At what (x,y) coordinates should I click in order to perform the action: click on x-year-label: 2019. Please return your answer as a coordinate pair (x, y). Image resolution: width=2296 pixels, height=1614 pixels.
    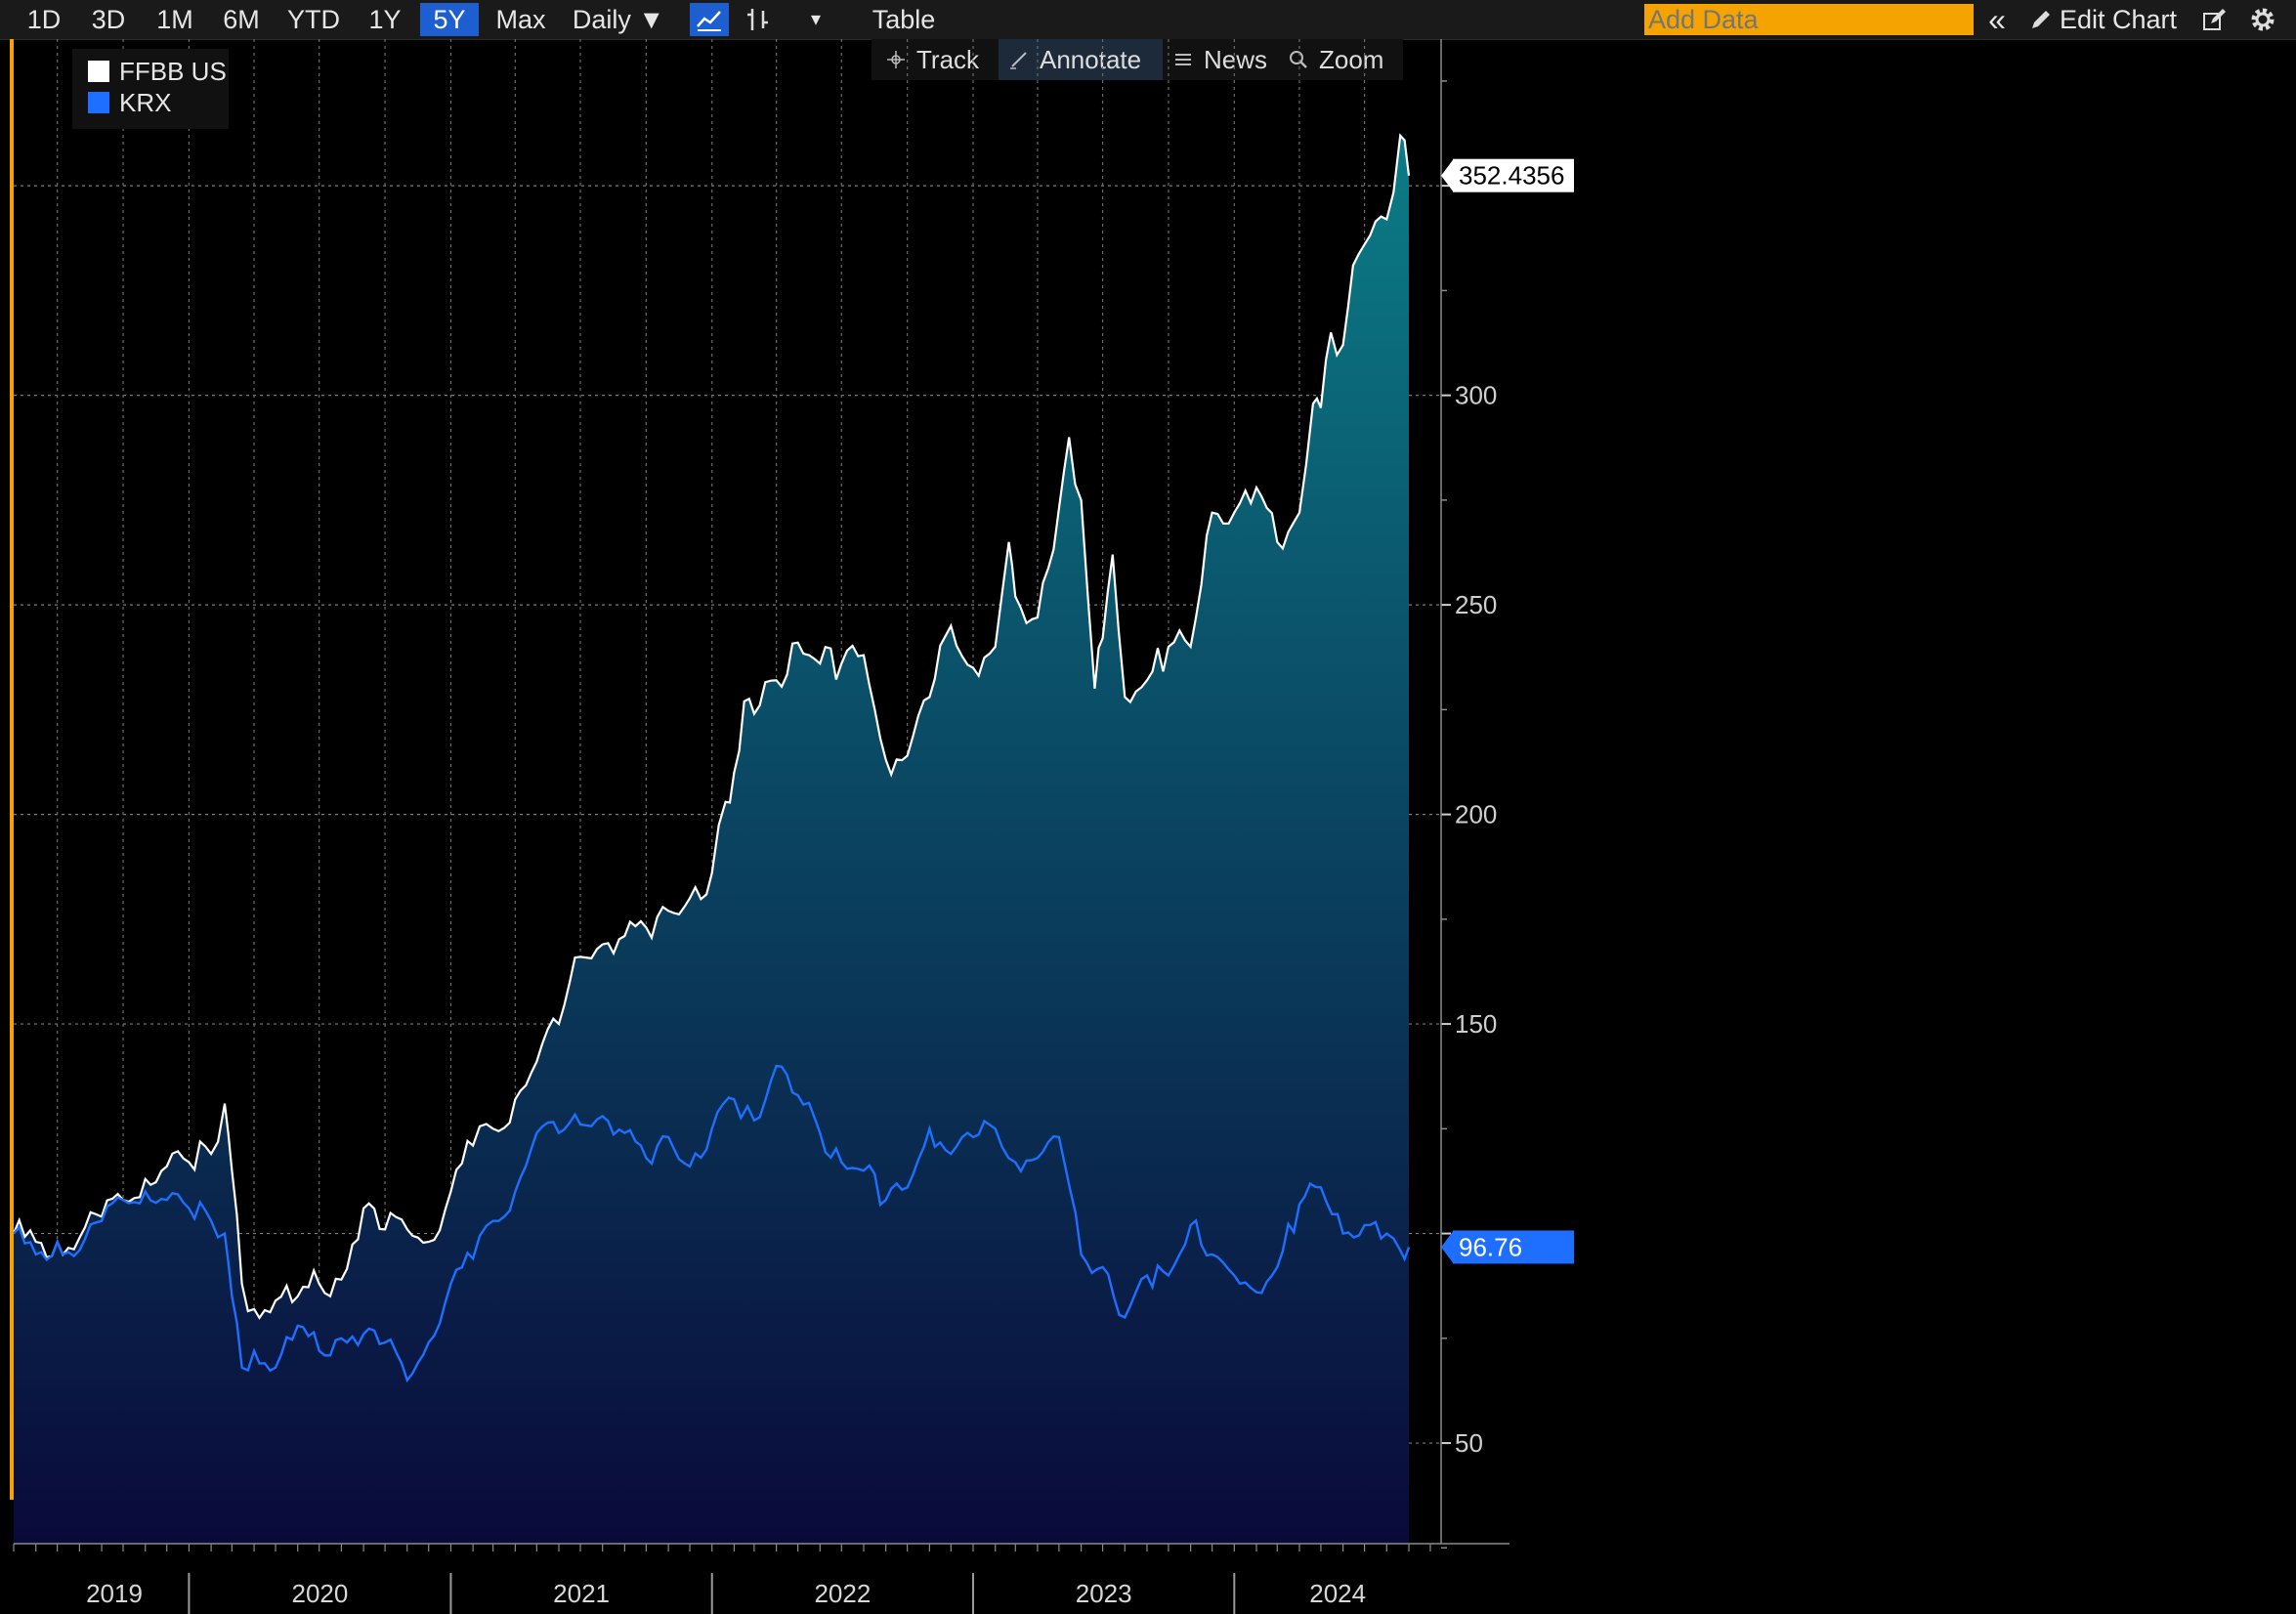
    Looking at the image, I should click on (115, 1593).